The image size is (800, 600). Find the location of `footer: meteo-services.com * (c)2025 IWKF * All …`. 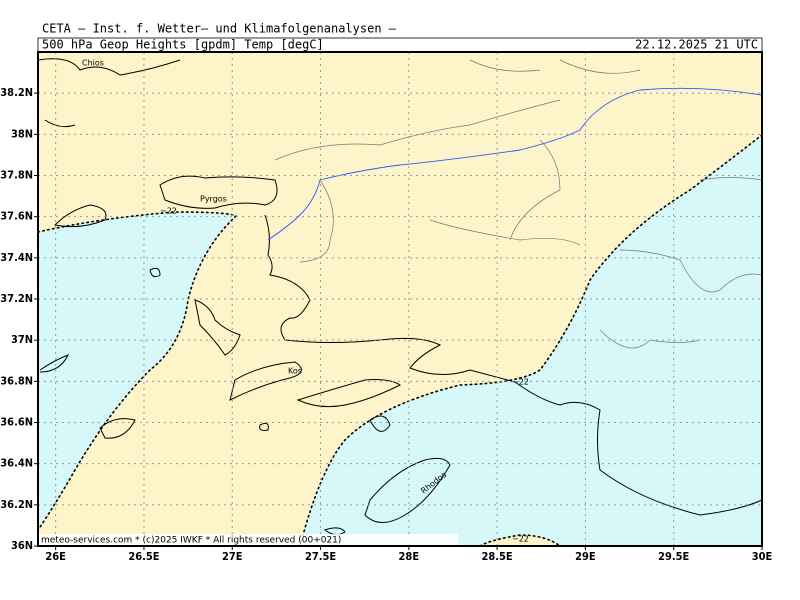

footer: meteo-services.com * (c)2025 IWKF * All … is located at coordinates (191, 541).